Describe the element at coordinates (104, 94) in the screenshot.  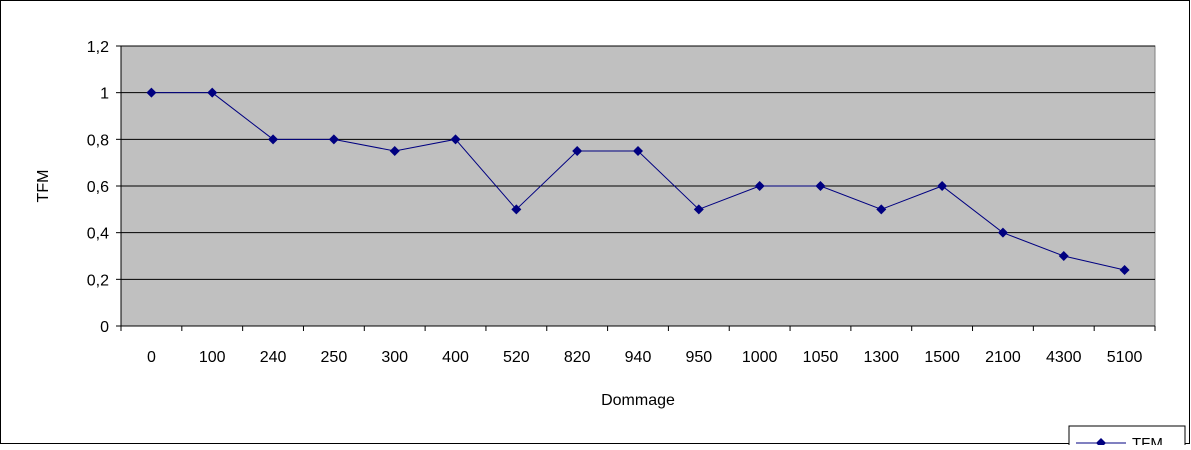
I see `y-tick-label: 1` at that location.